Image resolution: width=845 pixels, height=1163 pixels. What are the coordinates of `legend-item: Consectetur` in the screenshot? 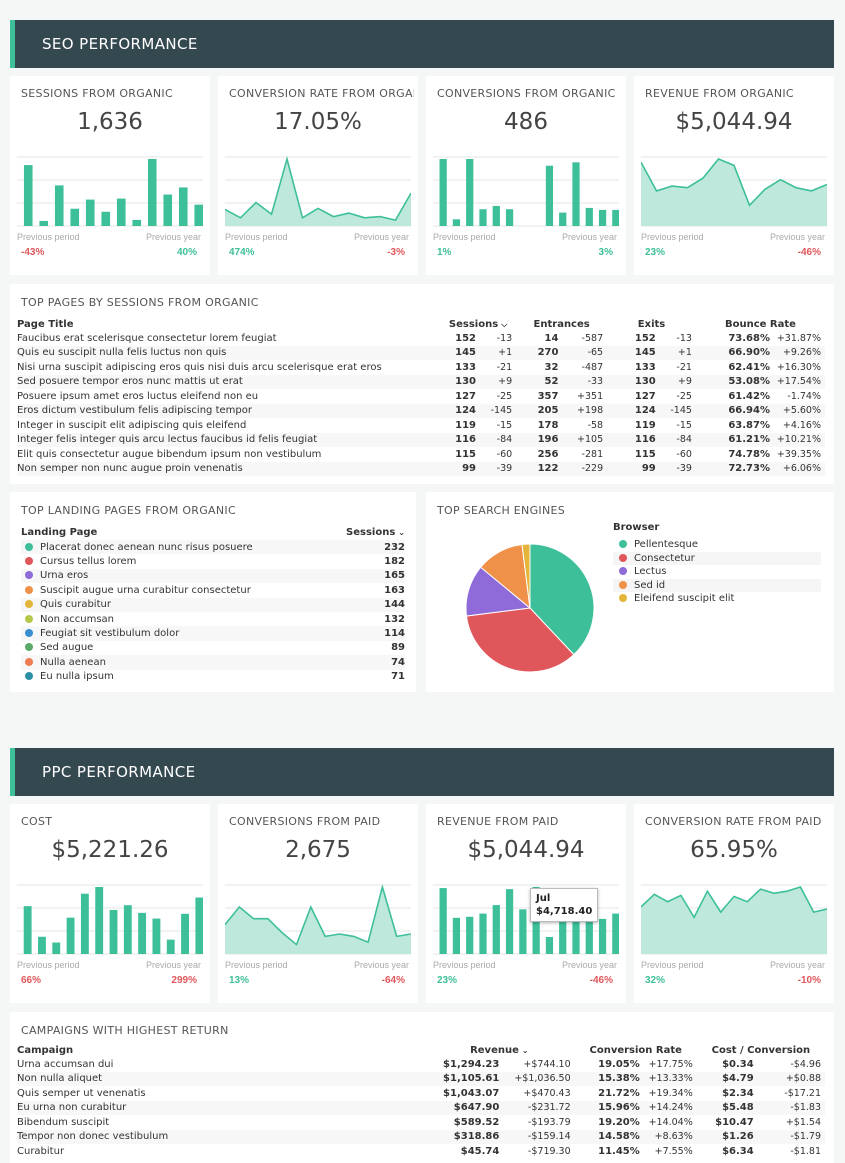 It's located at (717, 558).